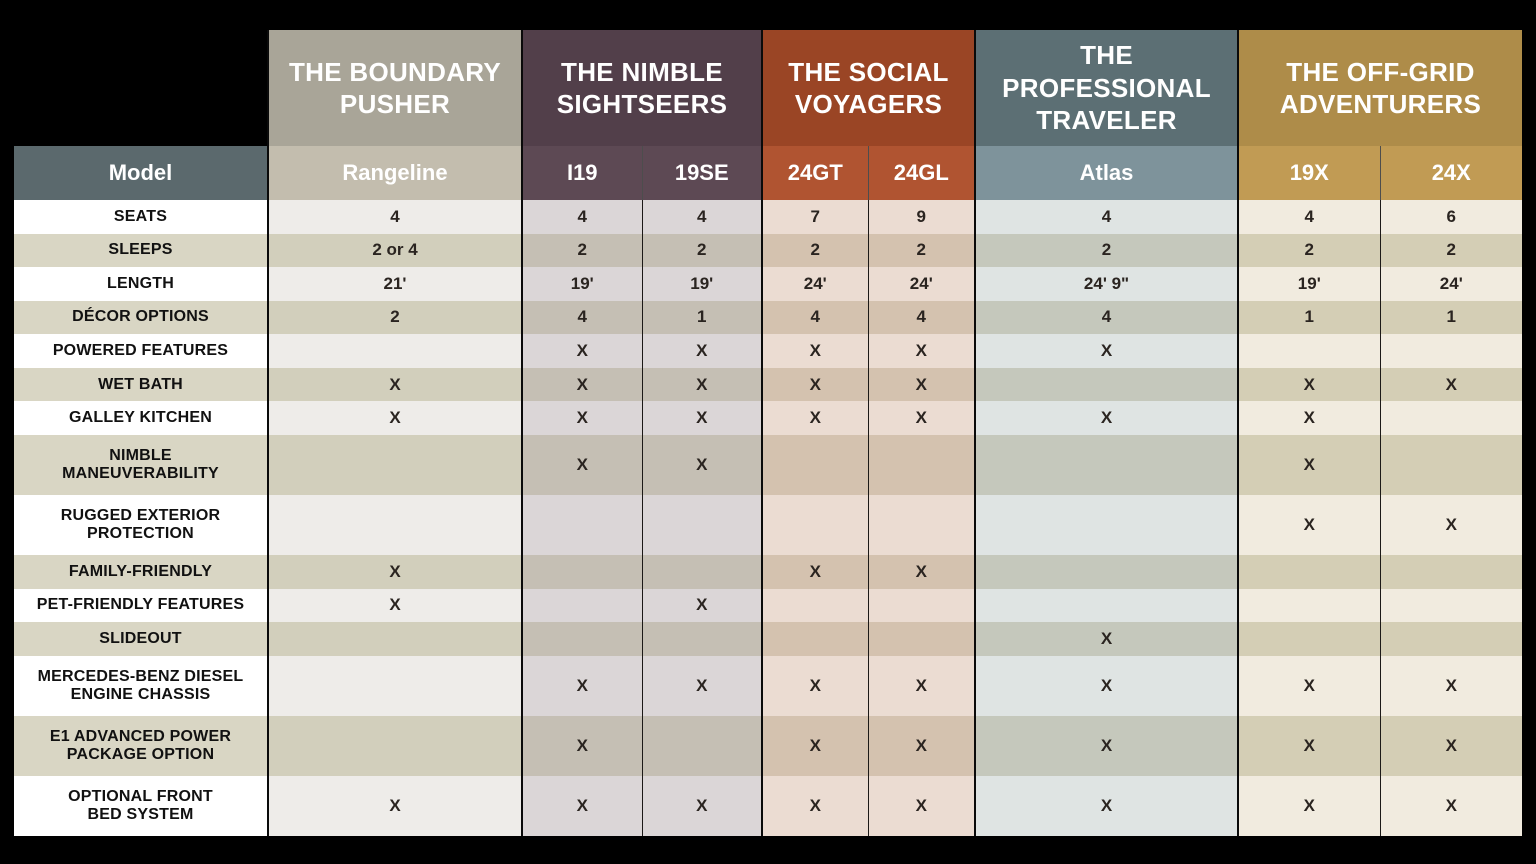 The width and height of the screenshot is (1536, 864). I want to click on row-label: OPTIONAL FRONT BED SYSTEM, so click(141, 805).